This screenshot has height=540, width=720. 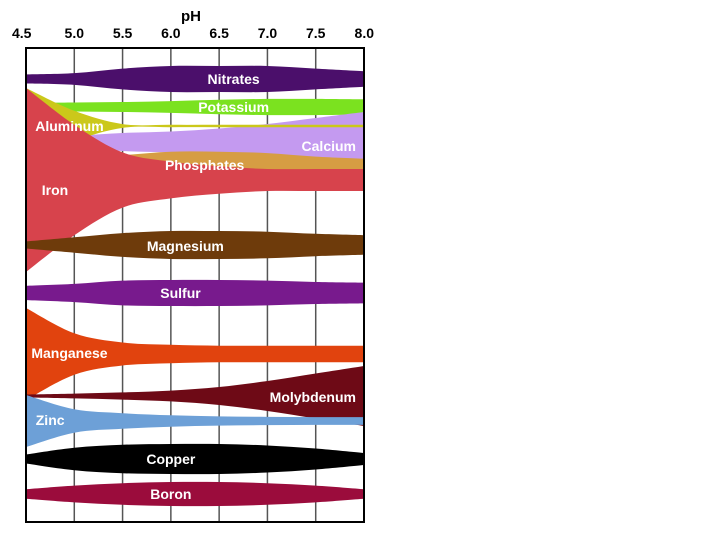 What do you see at coordinates (69, 353) in the screenshot?
I see `band-label-manganese: Manganese` at bounding box center [69, 353].